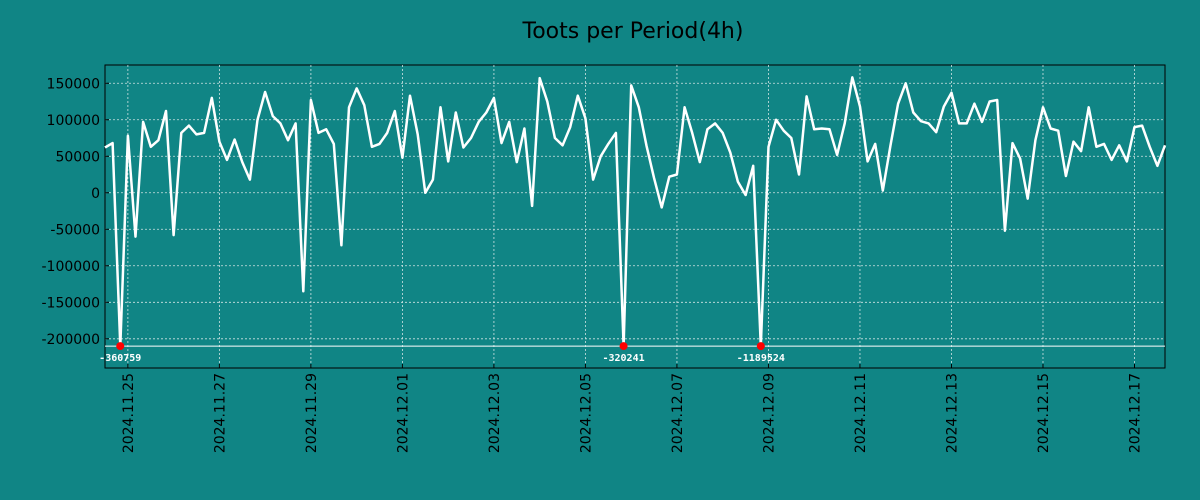 This screenshot has width=1200, height=500. What do you see at coordinates (129, 413) in the screenshot?
I see `x-tick-label: 2024.11.25` at bounding box center [129, 413].